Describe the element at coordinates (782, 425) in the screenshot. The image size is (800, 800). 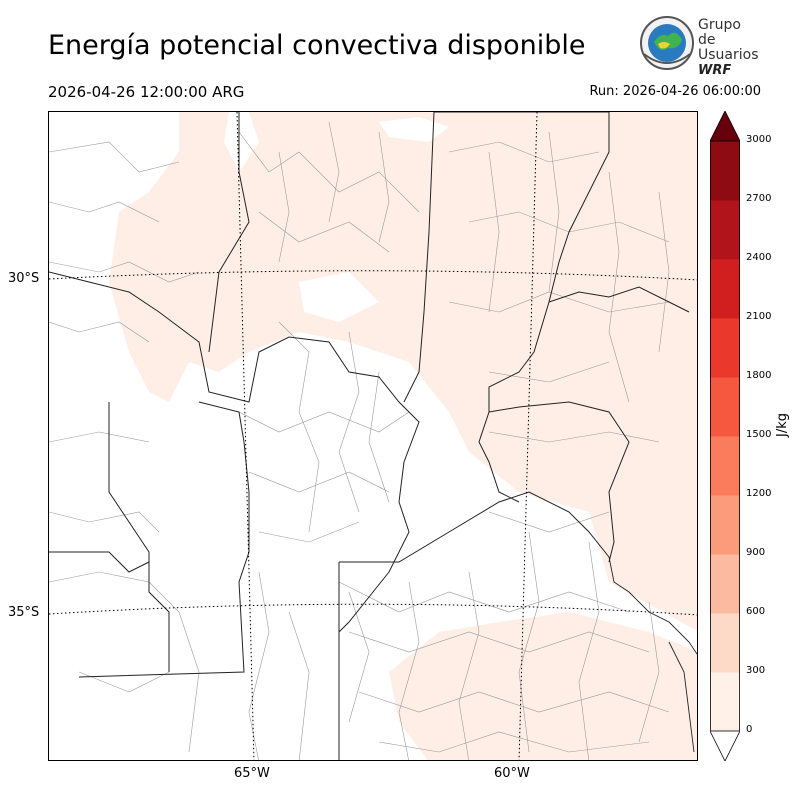
I see `colorbar-unit: J/kg` at that location.